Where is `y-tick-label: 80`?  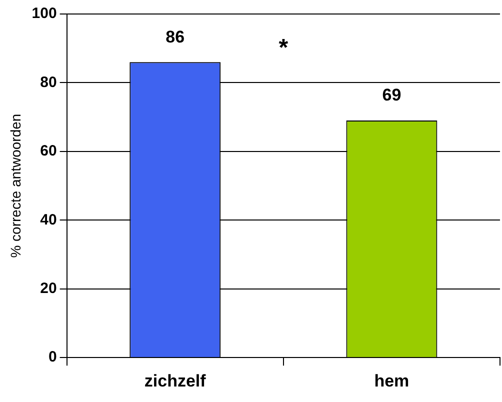
y-tick-label: 80 is located at coordinates (48, 82).